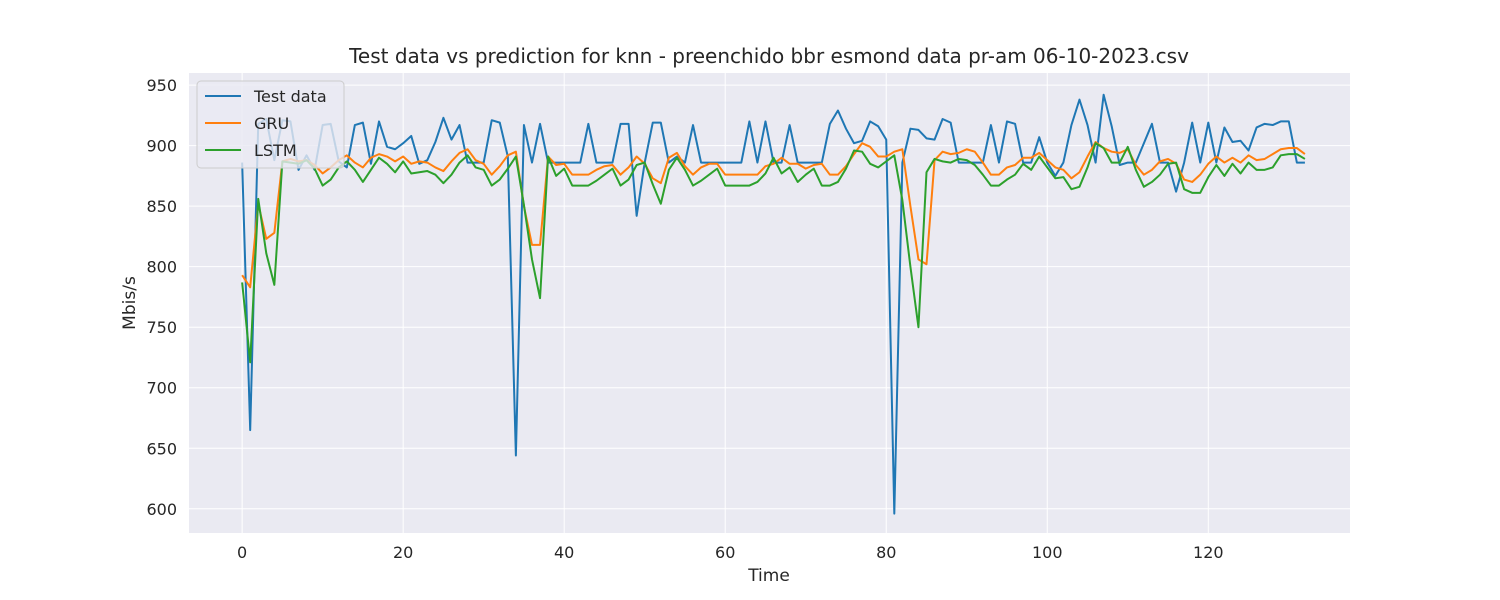  I want to click on x-tick-label: 60, so click(725, 552).